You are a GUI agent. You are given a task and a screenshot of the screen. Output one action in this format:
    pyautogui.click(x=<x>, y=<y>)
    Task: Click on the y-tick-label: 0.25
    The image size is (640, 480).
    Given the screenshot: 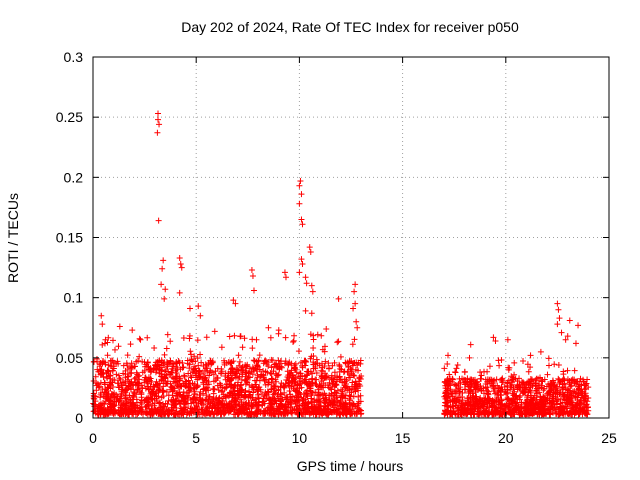 What is the action you would take?
    pyautogui.click(x=69, y=117)
    